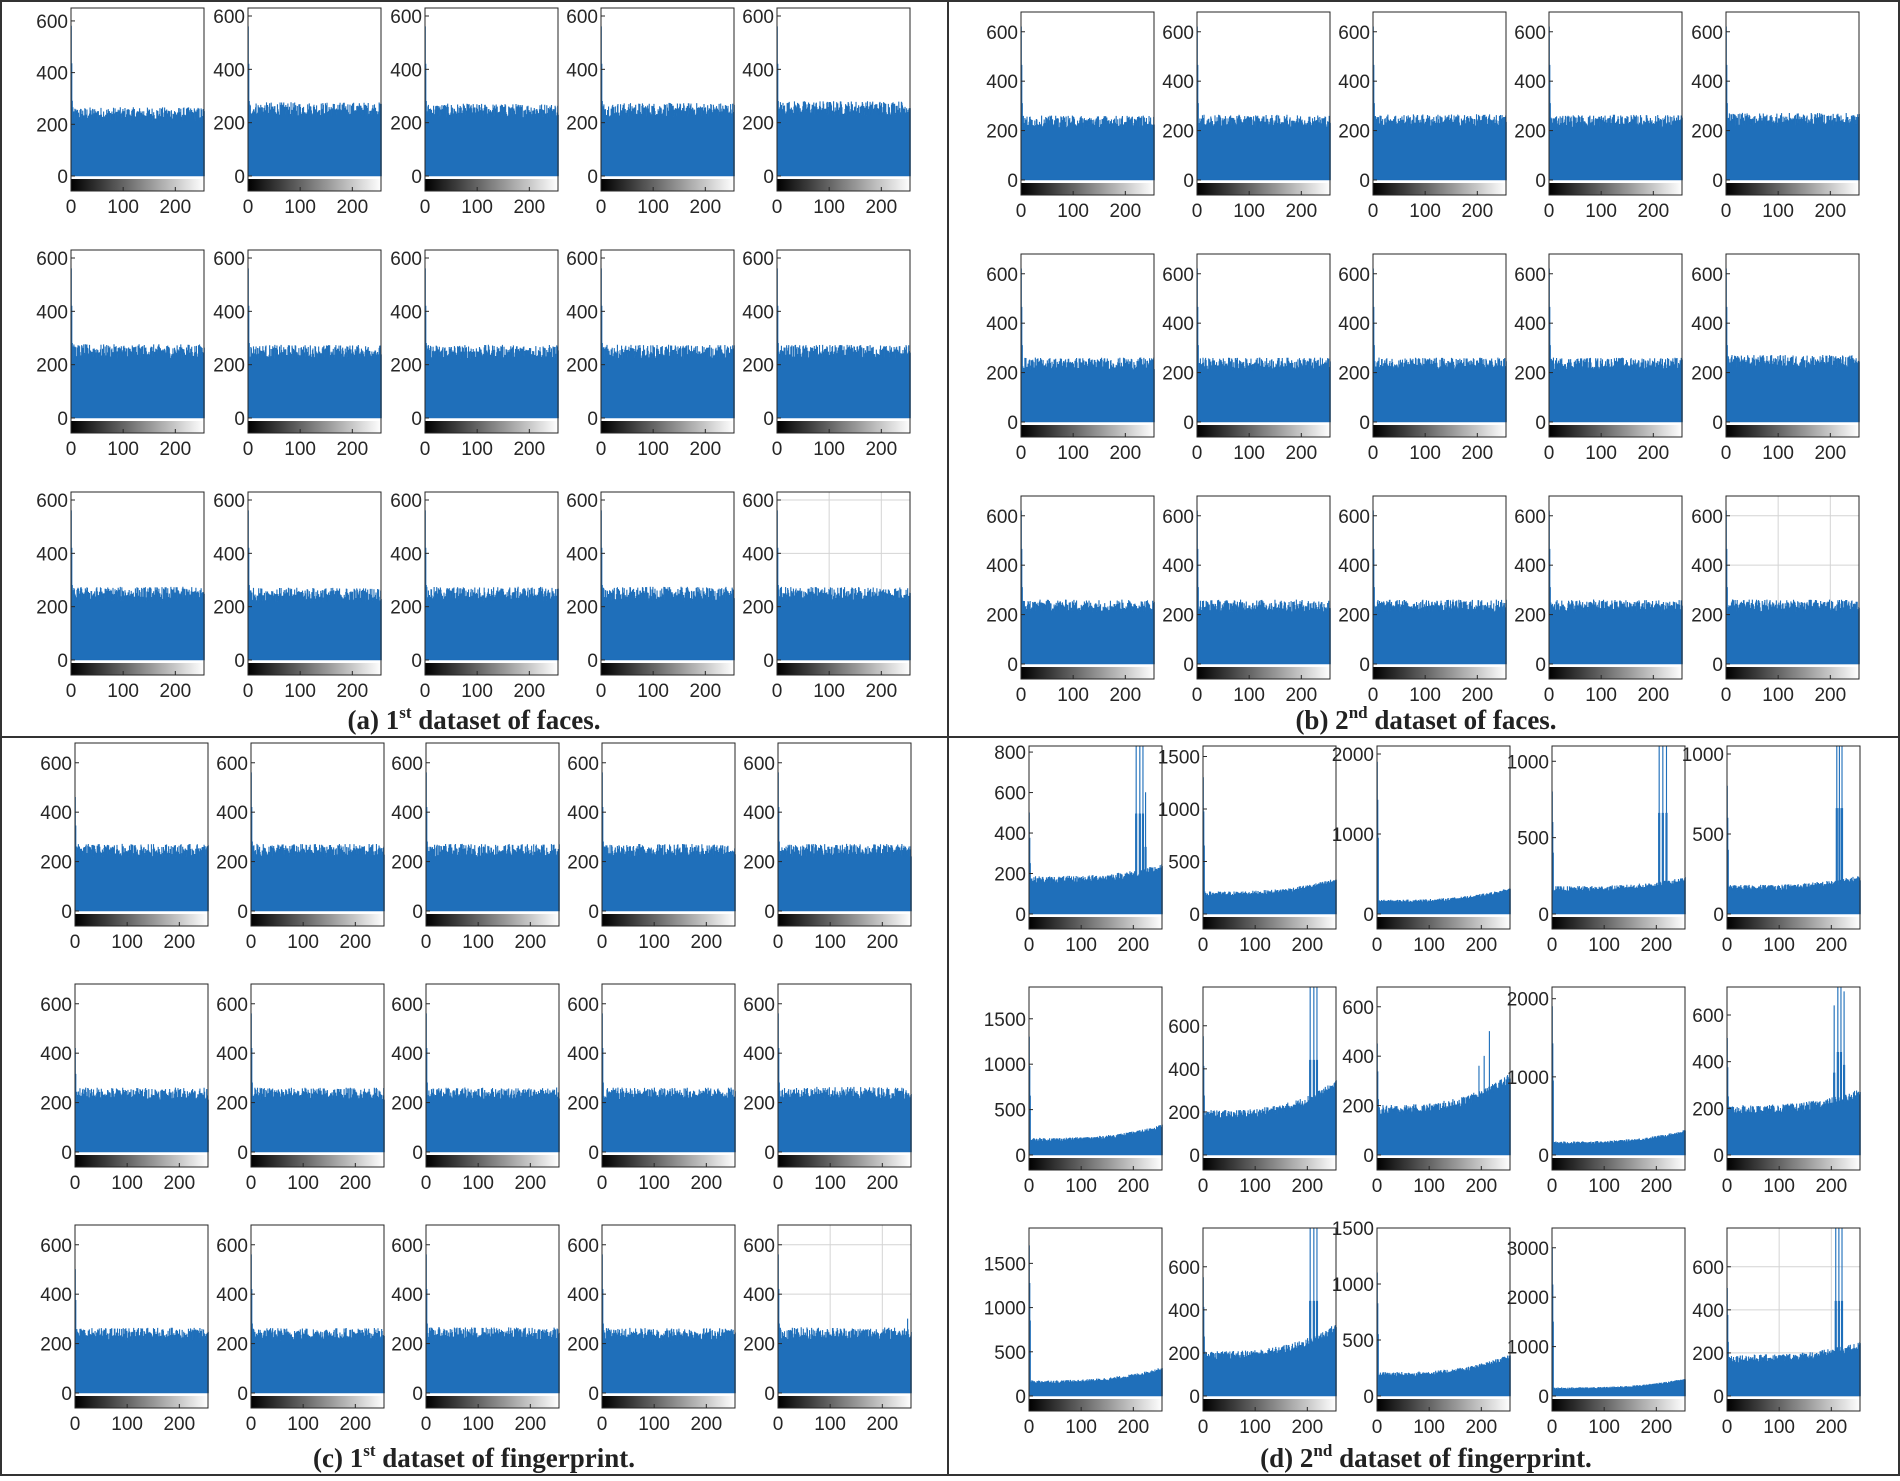 The width and height of the screenshot is (1900, 1481). I want to click on plot-background, so click(1618, 1319).